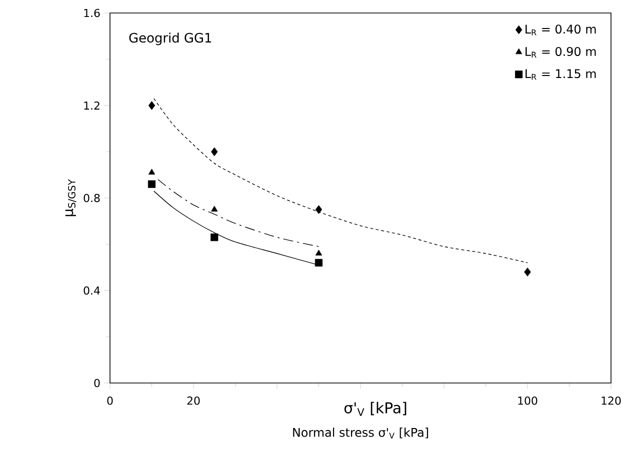  Describe the element at coordinates (170, 39) in the screenshot. I see `annotation: Geogrid GG1` at that location.